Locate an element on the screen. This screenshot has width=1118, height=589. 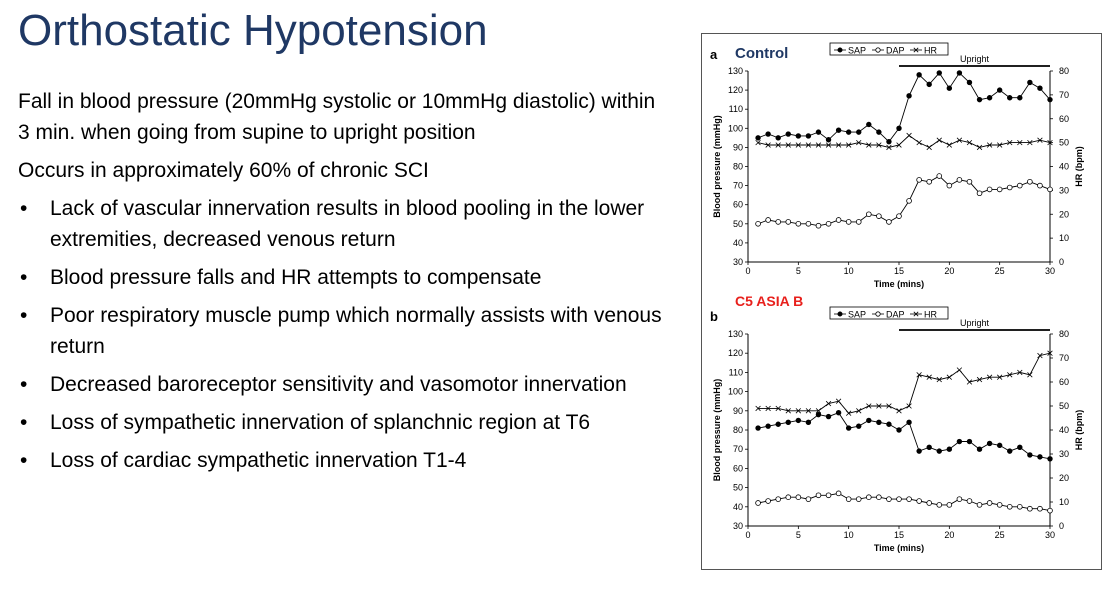
y-tick-label: 90 is located at coordinates (738, 147).